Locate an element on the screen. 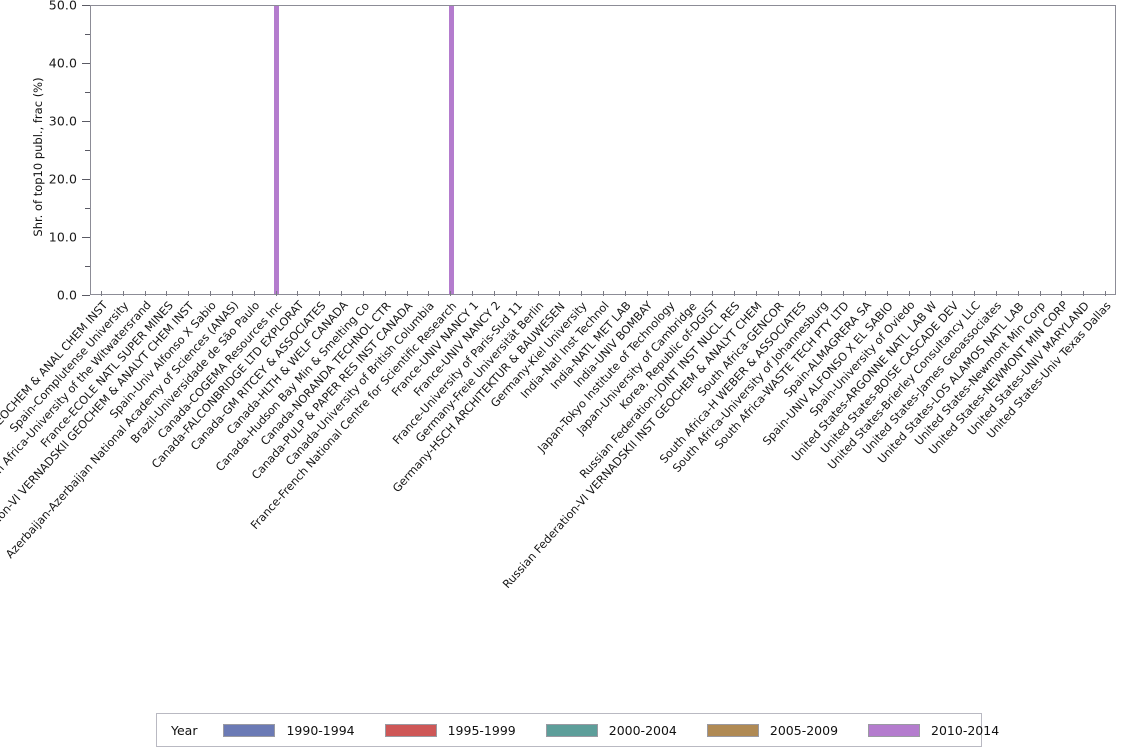 The width and height of the screenshot is (1134, 756). legend-label: 2000-2004 is located at coordinates (642, 730).